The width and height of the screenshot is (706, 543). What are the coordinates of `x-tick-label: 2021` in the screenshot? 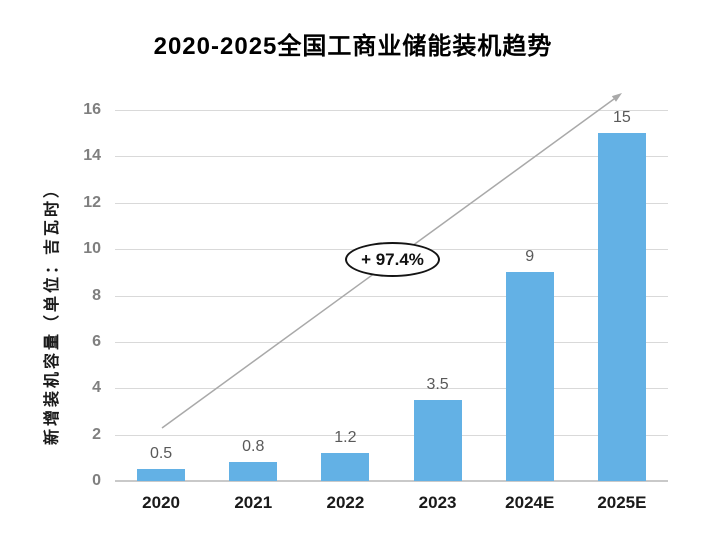 It's located at (253, 502).